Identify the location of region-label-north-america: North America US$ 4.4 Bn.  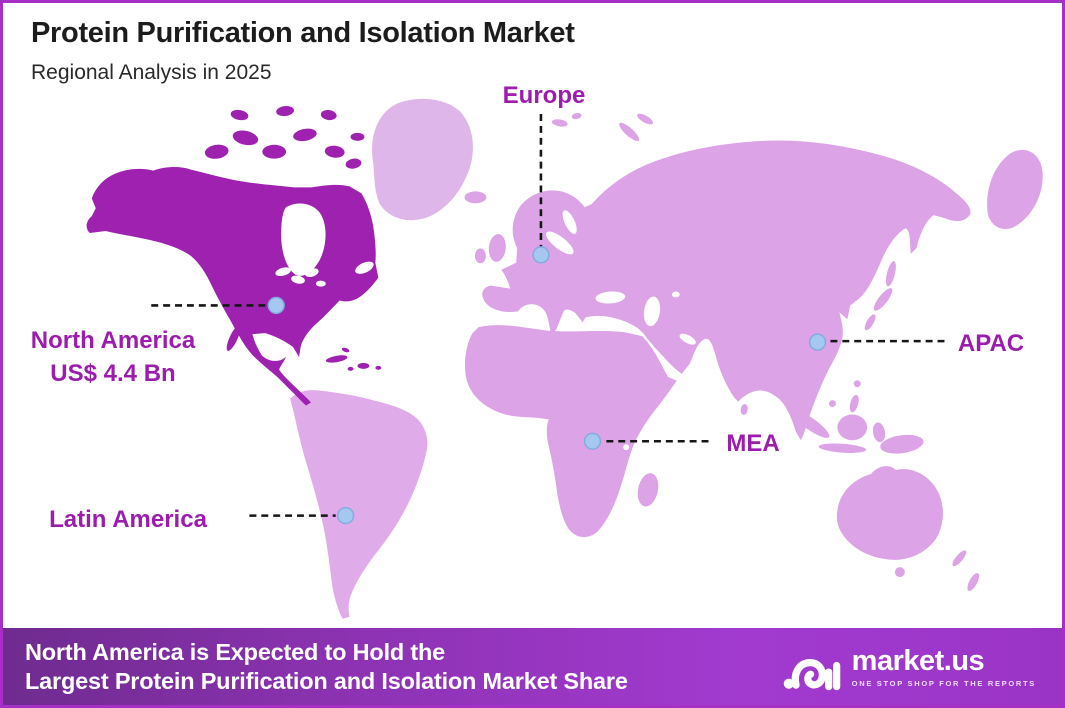
(113, 358).